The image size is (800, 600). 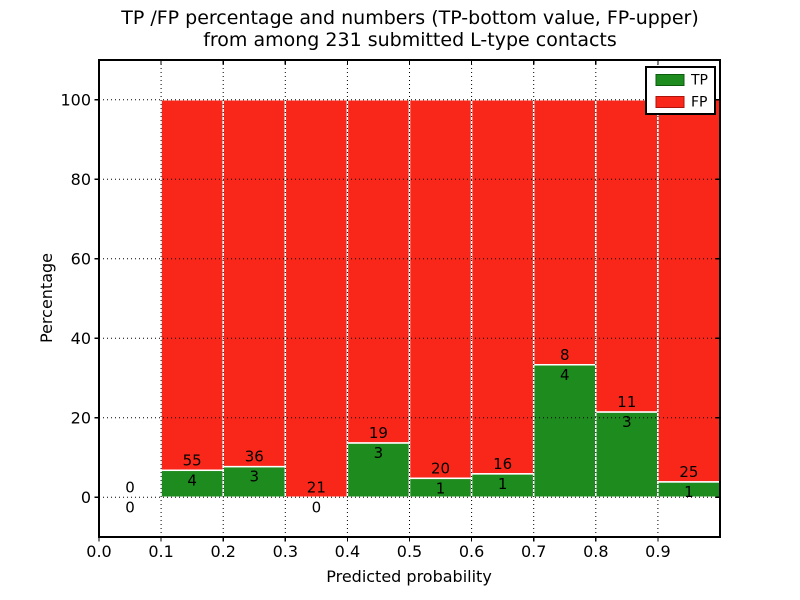 What do you see at coordinates (378, 551) in the screenshot?
I see `xtick-labels: 0.0 0.1 0.2 0.3 0.4 0.5 0.6 0.7 0.8 0.9` at bounding box center [378, 551].